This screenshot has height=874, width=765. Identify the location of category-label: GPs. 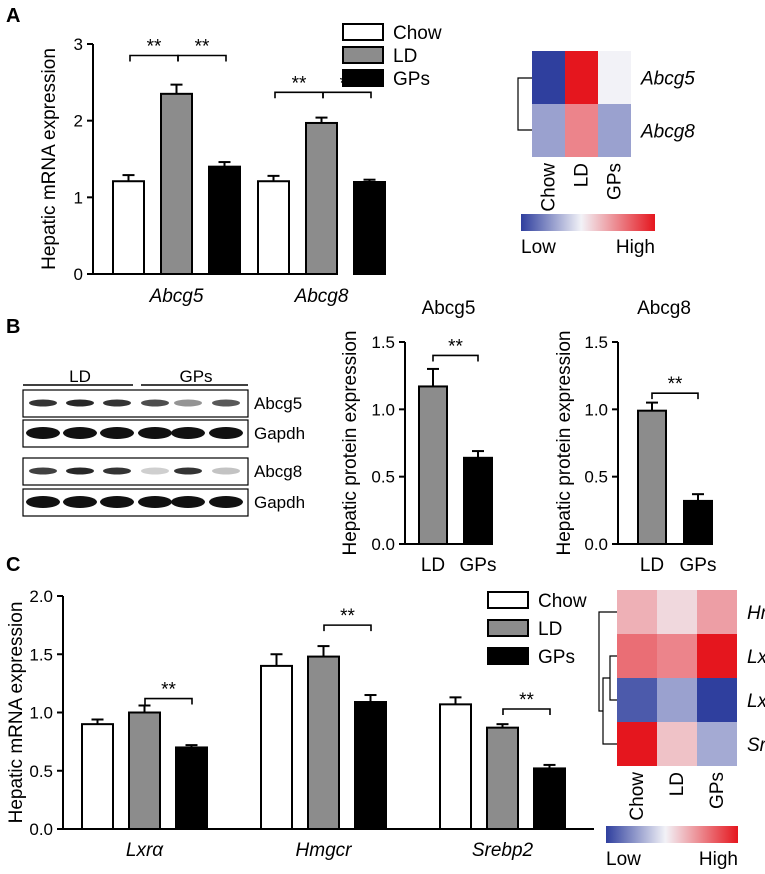
(478, 565).